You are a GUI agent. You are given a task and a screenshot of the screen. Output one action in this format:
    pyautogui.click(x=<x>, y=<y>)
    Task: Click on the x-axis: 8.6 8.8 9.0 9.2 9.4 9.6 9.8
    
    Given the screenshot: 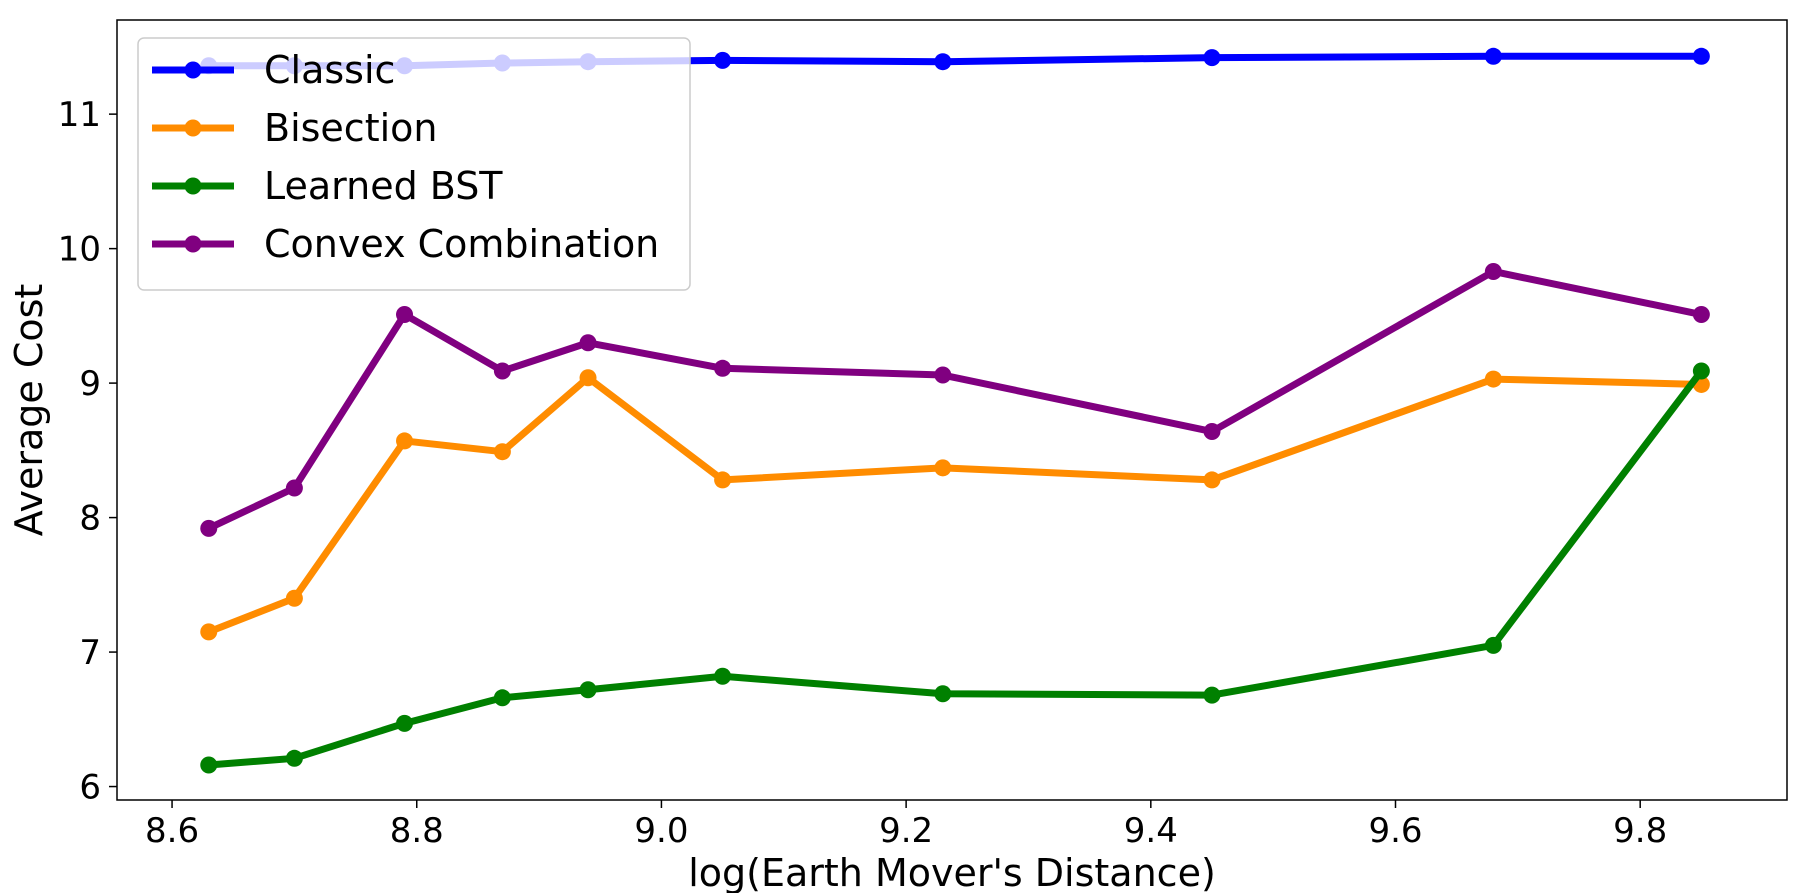 What is the action you would take?
    pyautogui.click(x=906, y=825)
    